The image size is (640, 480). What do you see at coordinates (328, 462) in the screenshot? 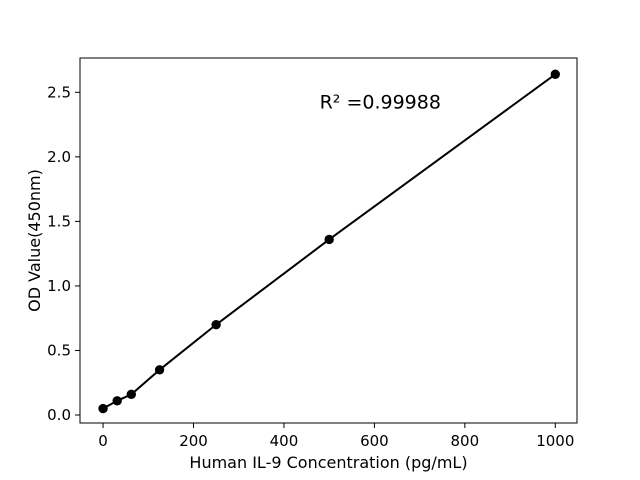
I see `x-axis-label: Human IL-9 Concentration (pg/mL)` at bounding box center [328, 462].